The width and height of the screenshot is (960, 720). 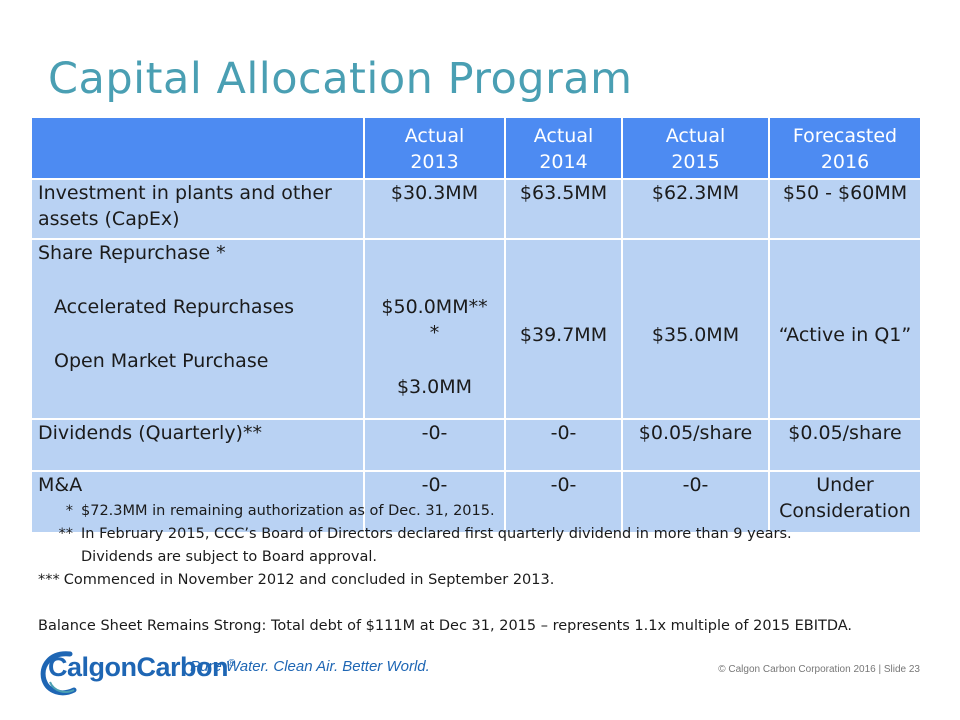 What do you see at coordinates (434, 209) in the screenshot?
I see `capex-2013: $30.3MM` at bounding box center [434, 209].